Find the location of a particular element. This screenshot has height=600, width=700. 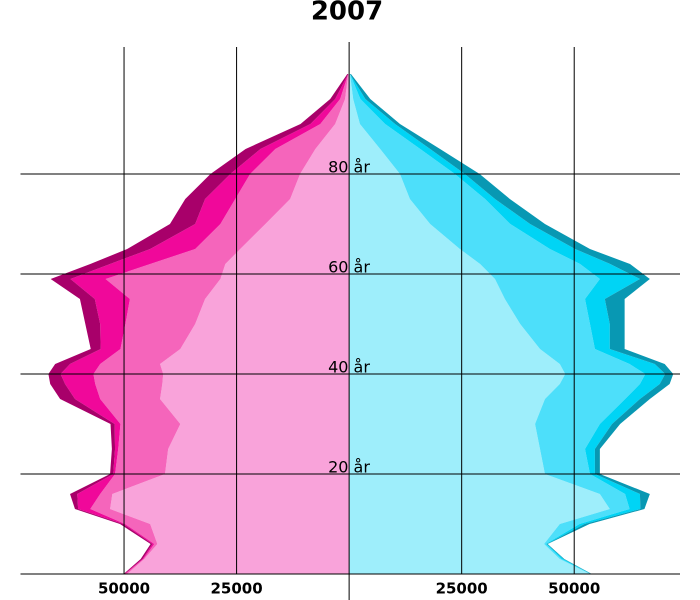

y-tick-label: 60 år is located at coordinates (349, 267).